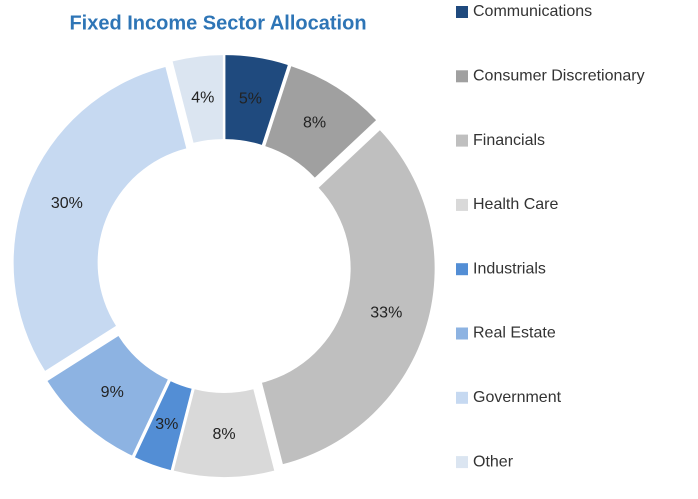 This screenshot has height=499, width=698. What do you see at coordinates (112, 392) in the screenshot?
I see `data-label: 9%` at bounding box center [112, 392].